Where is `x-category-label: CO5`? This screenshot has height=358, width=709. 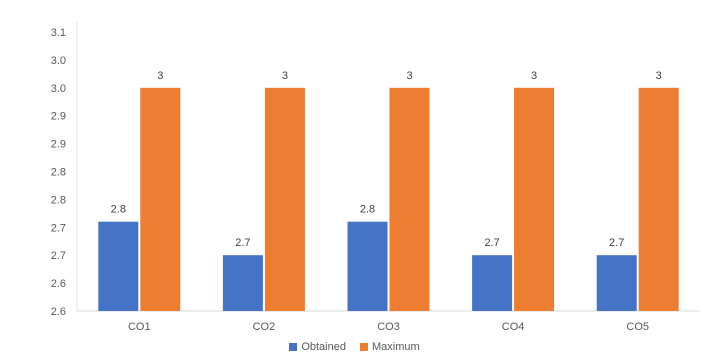 x-category-label: CO5 is located at coordinates (637, 327).